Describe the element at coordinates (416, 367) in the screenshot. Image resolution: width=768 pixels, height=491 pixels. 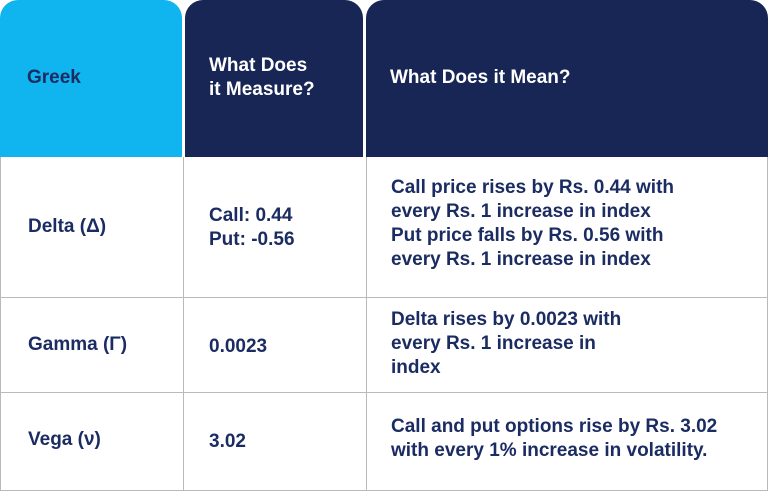
I see `meaning-gamma-line-3: index` at that location.